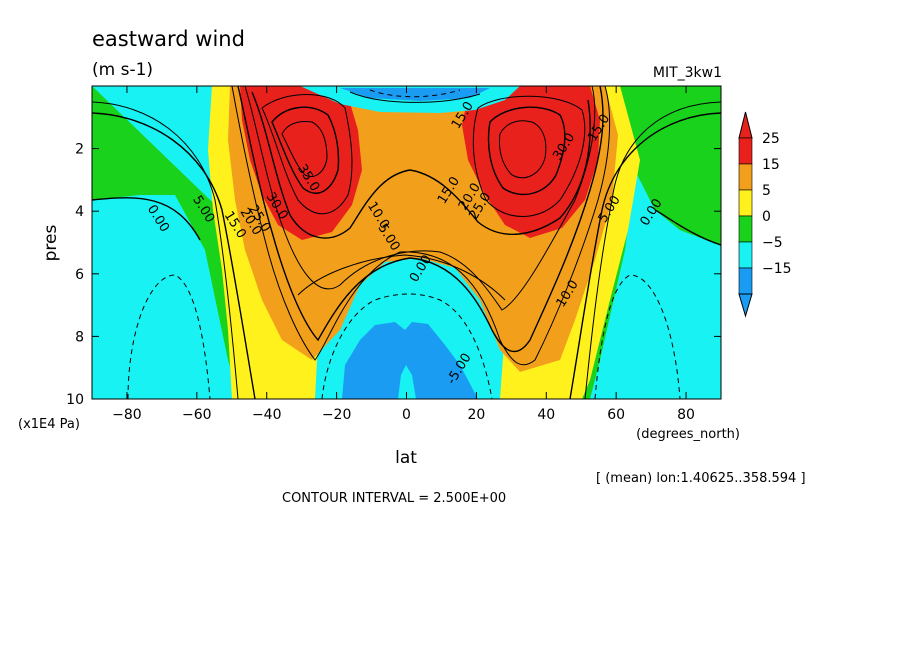  I want to click on region-gt25-left, so click(301, 163).